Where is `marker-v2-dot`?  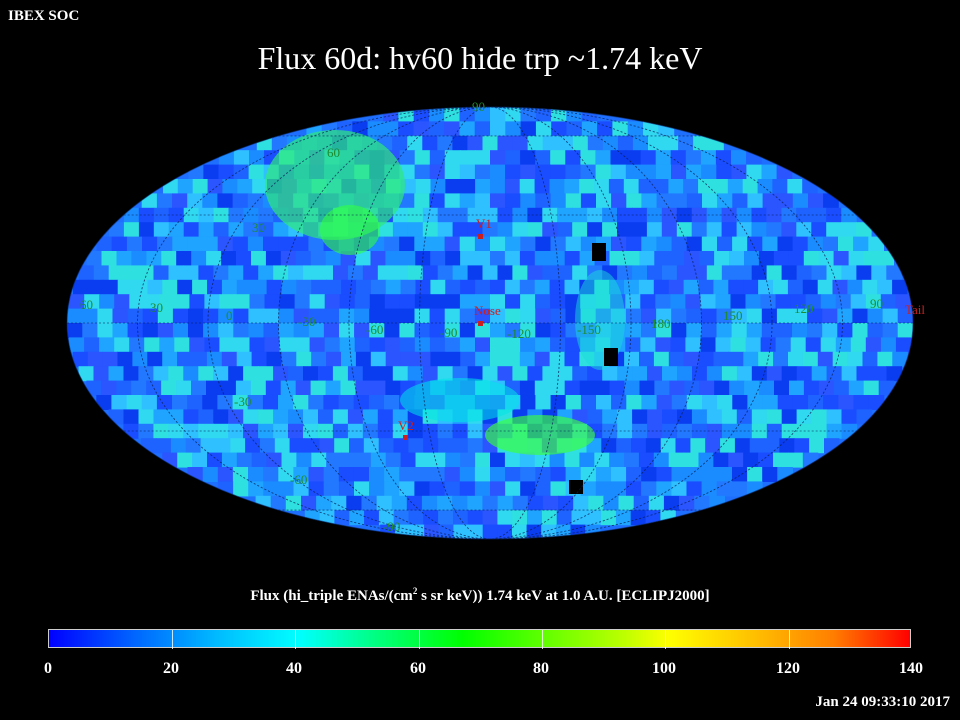
marker-v2-dot is located at coordinates (405, 437).